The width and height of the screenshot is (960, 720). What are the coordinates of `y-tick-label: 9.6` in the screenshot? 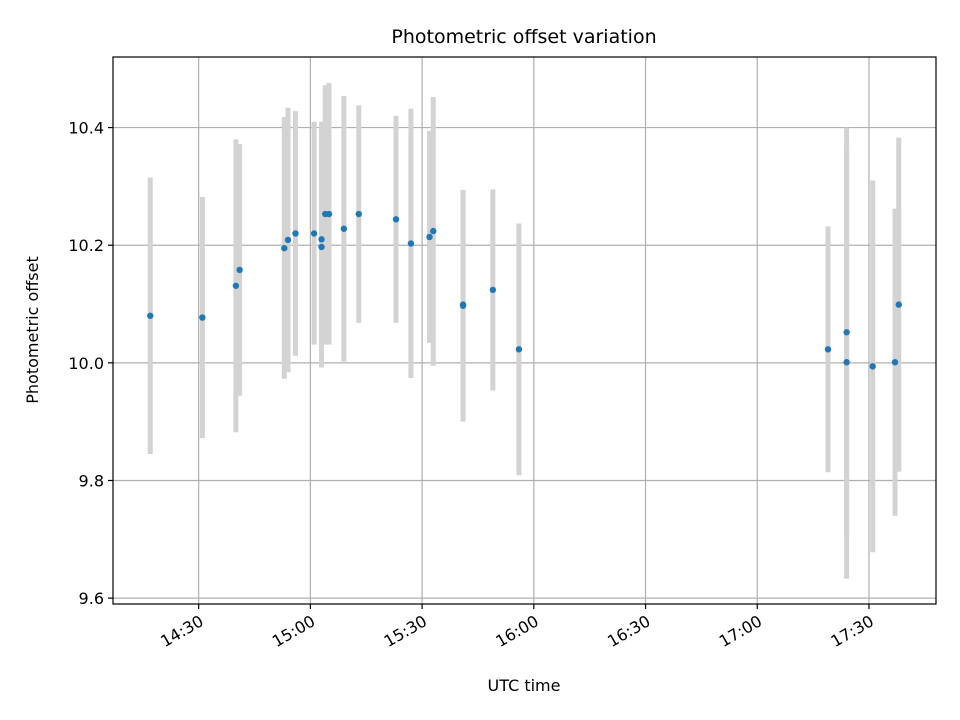 It's located at (91, 598).